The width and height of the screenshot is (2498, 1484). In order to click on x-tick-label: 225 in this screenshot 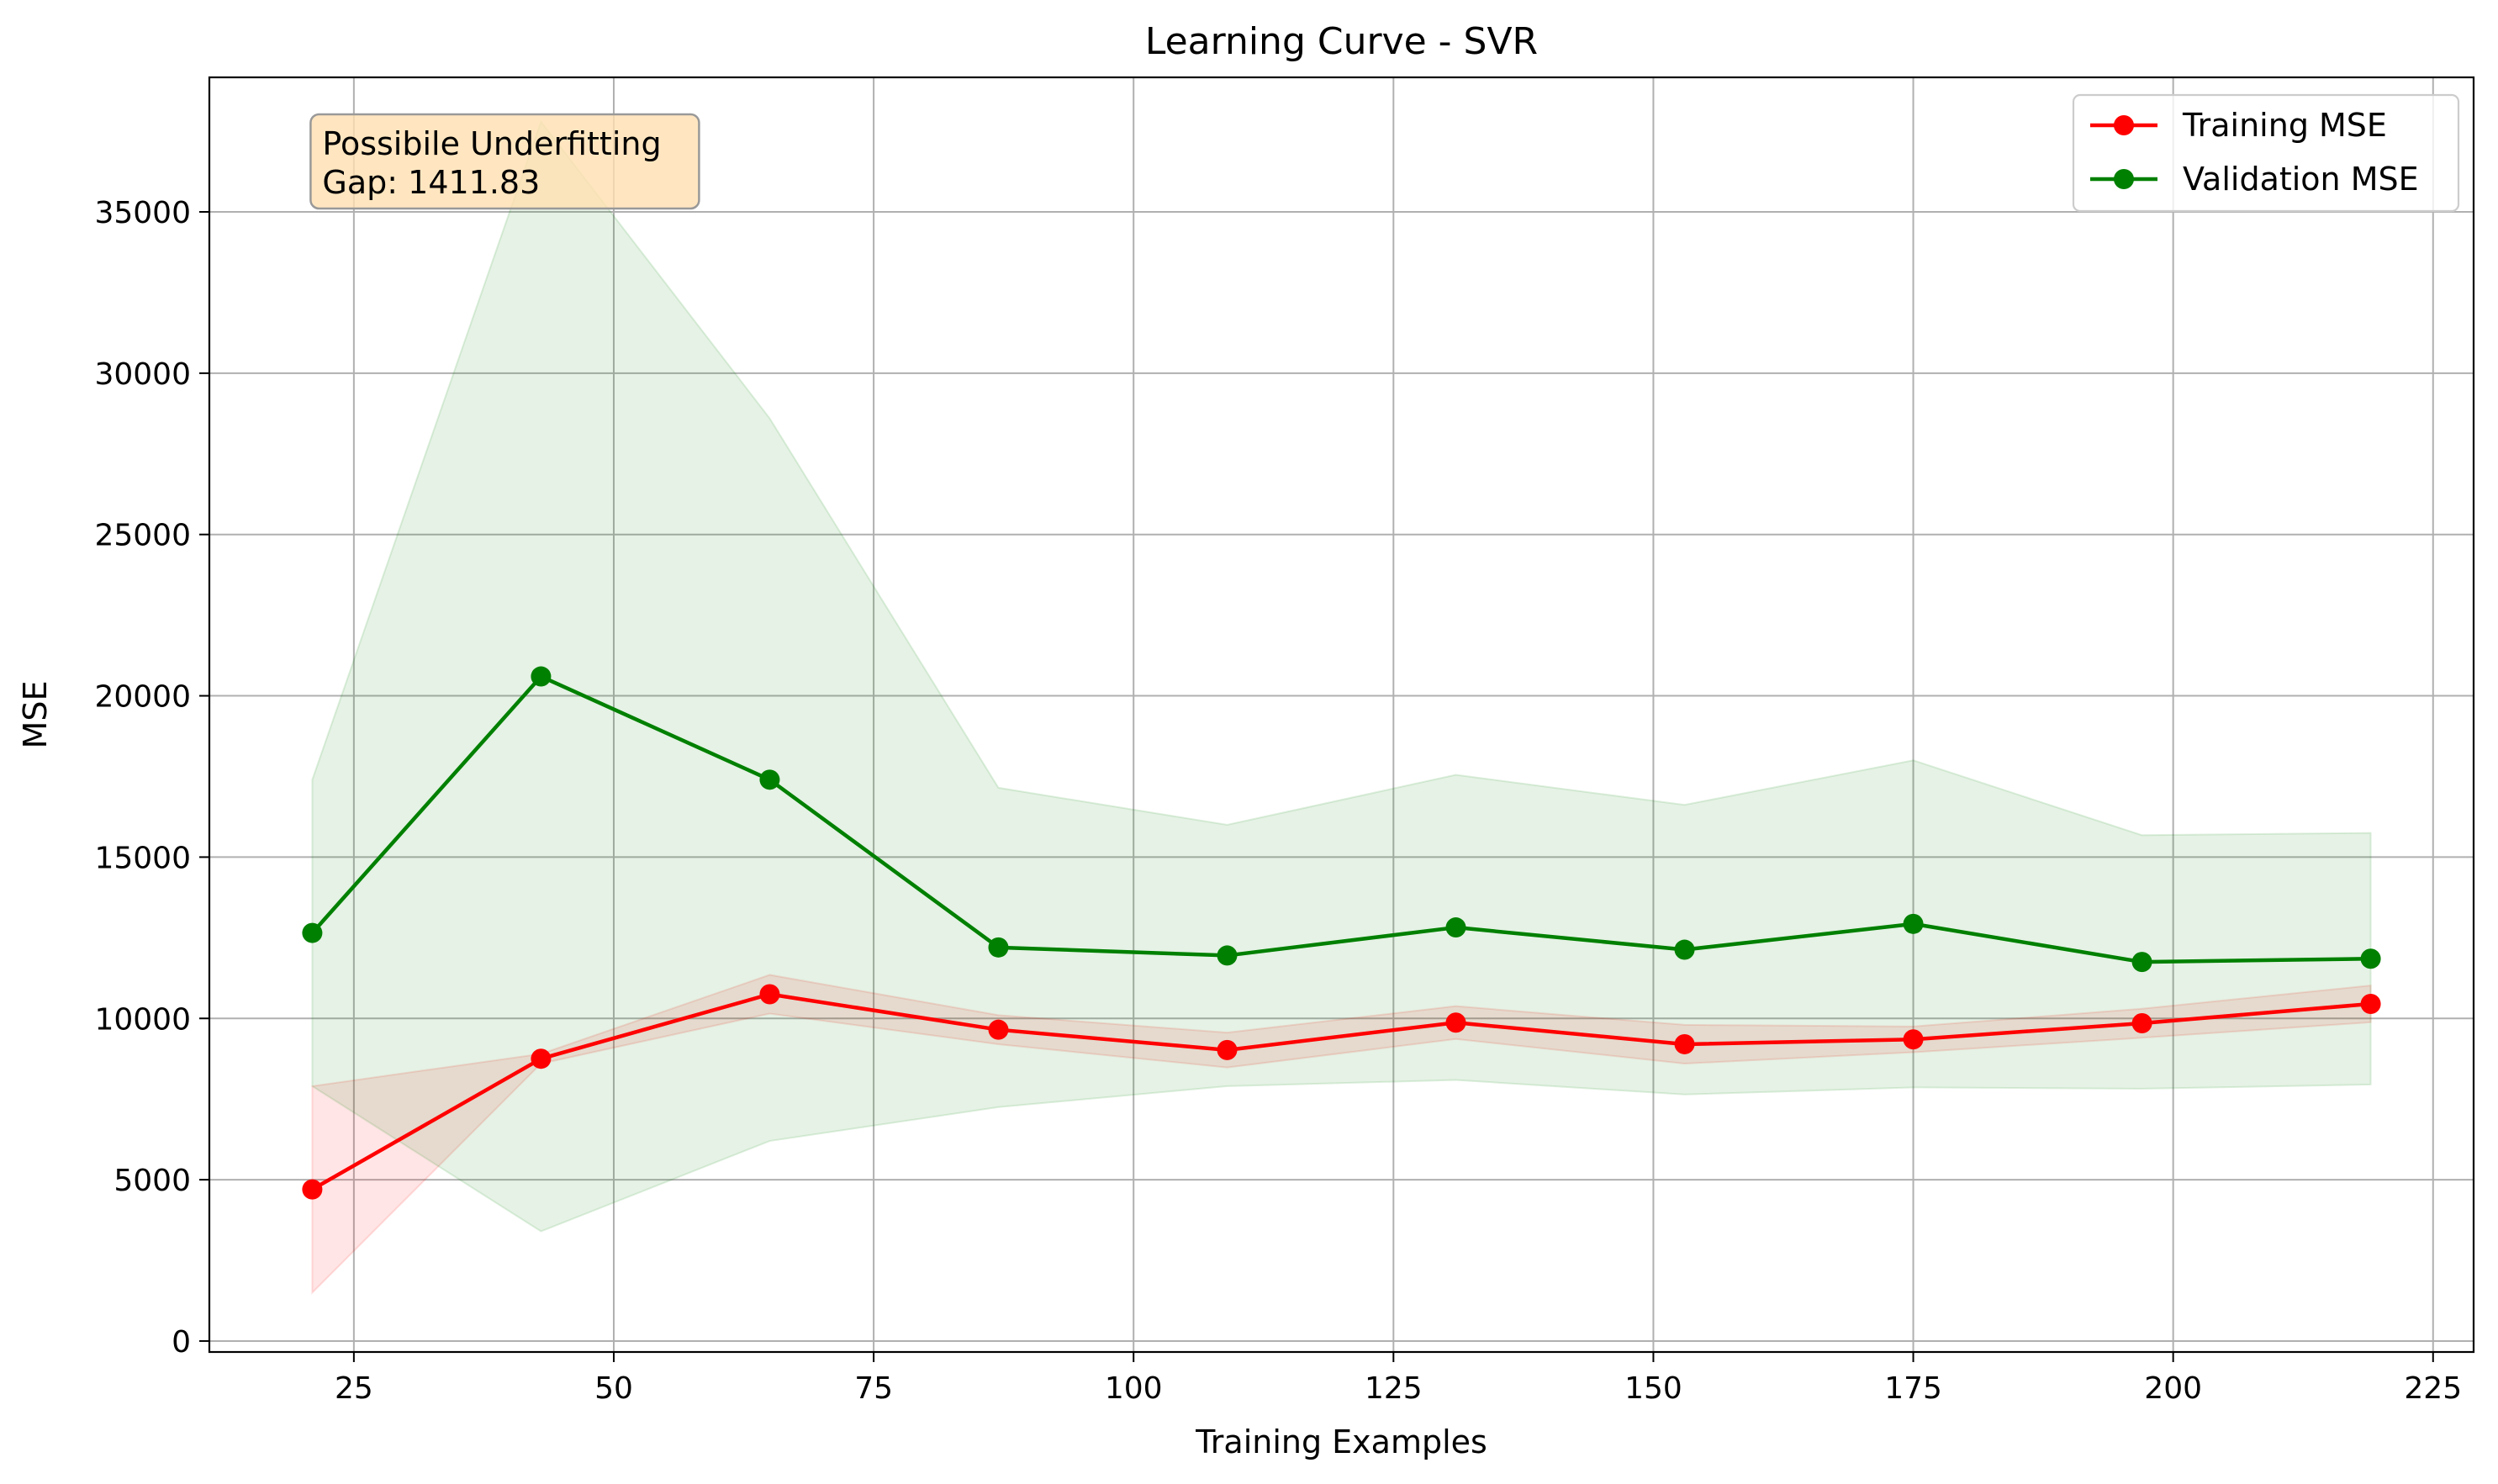, I will do `click(2433, 1388)`.